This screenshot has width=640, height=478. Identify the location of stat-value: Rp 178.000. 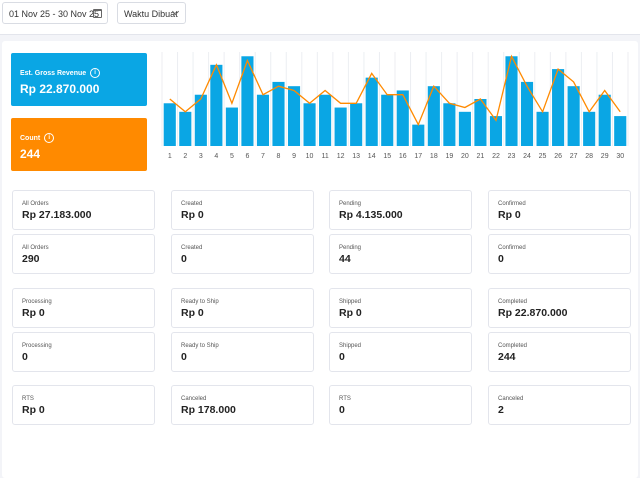
(208, 410).